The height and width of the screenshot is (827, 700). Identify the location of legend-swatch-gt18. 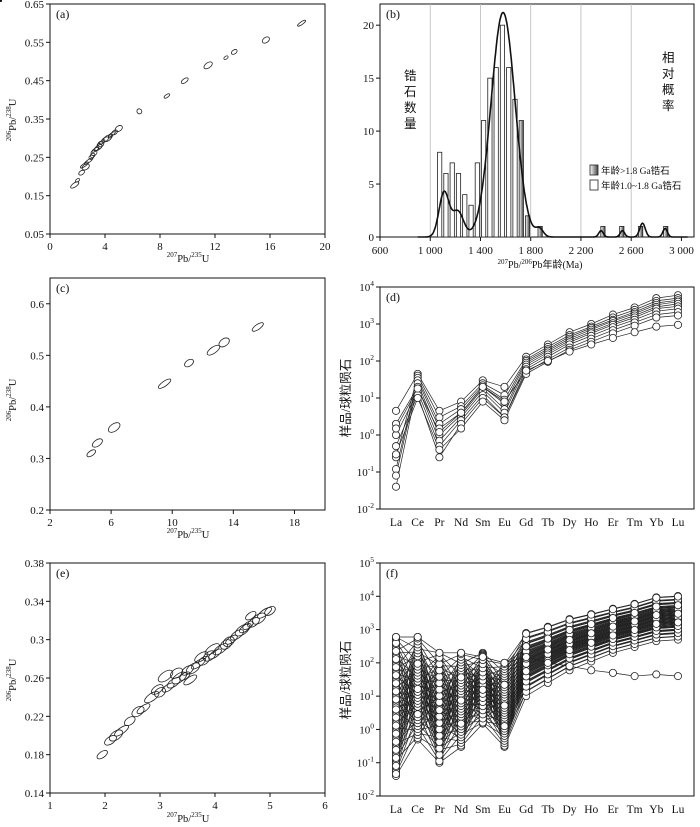
(594, 170).